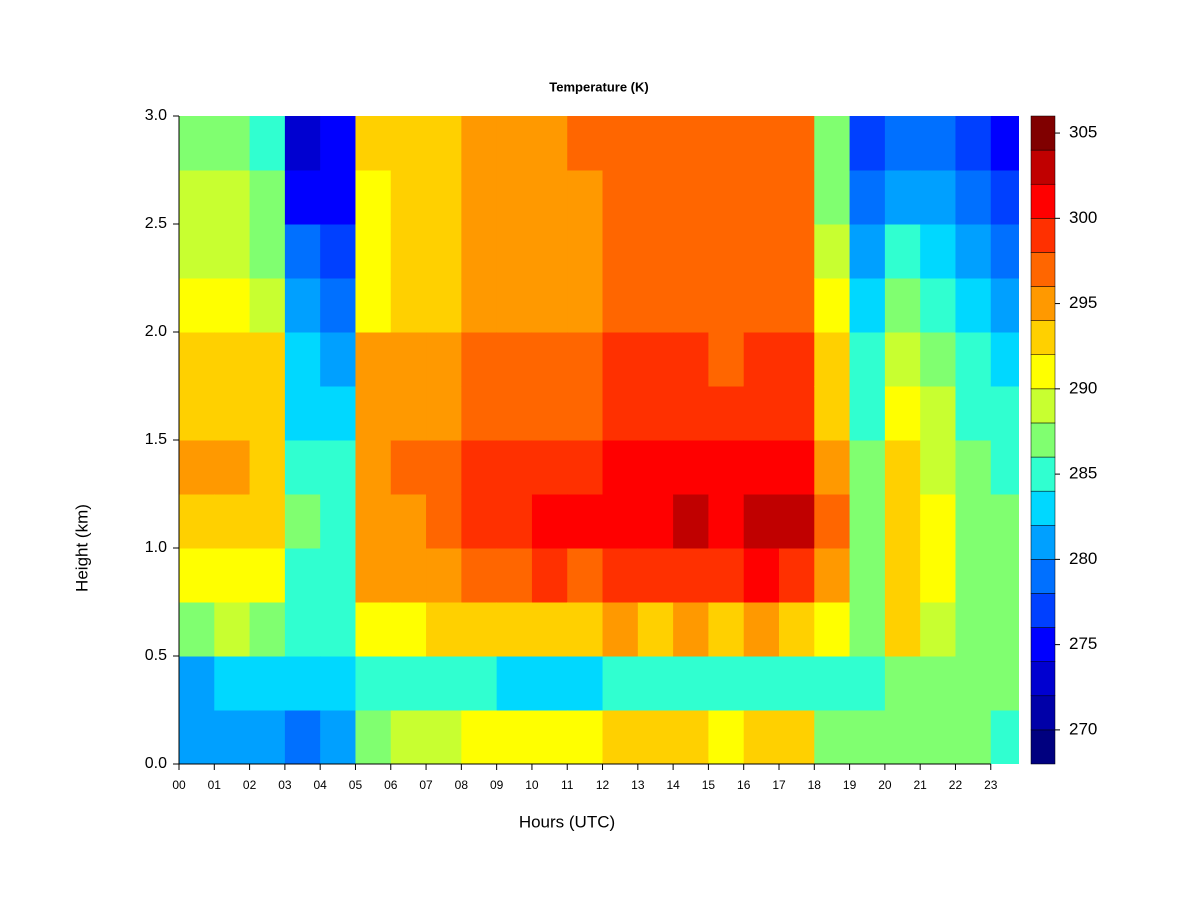  What do you see at coordinates (156, 331) in the screenshot?
I see `y-tick-label: 2.0` at bounding box center [156, 331].